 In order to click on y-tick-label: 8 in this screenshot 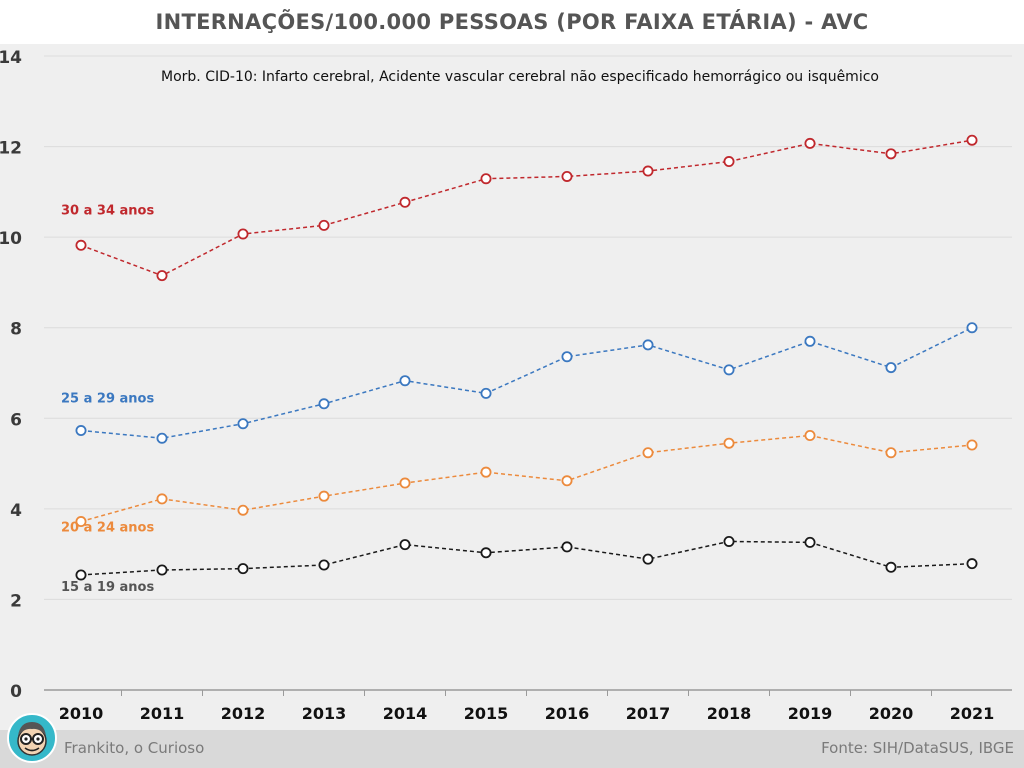, I will do `click(16, 330)`.